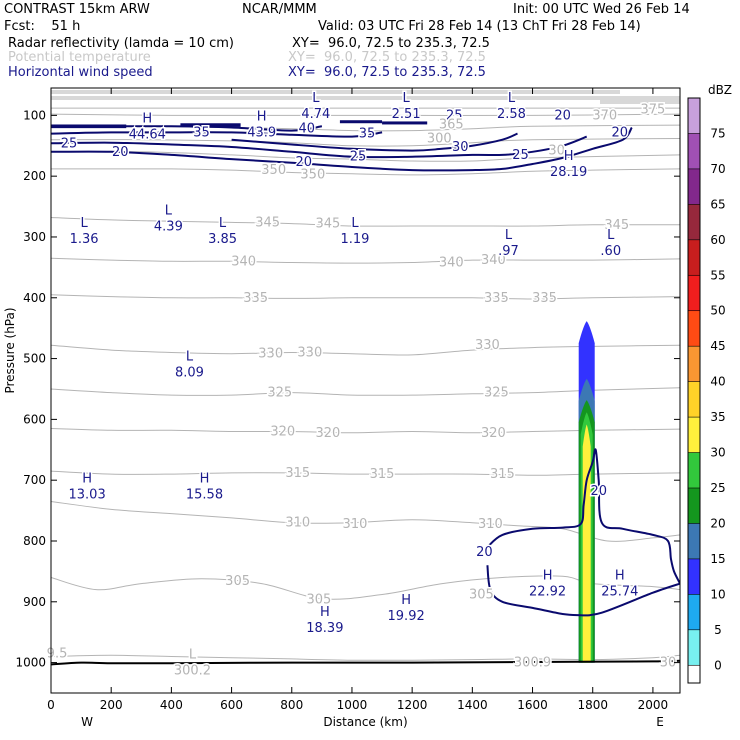 The image size is (740, 740). What do you see at coordinates (660, 722) in the screenshot?
I see `x-axis-east-label: E` at bounding box center [660, 722].